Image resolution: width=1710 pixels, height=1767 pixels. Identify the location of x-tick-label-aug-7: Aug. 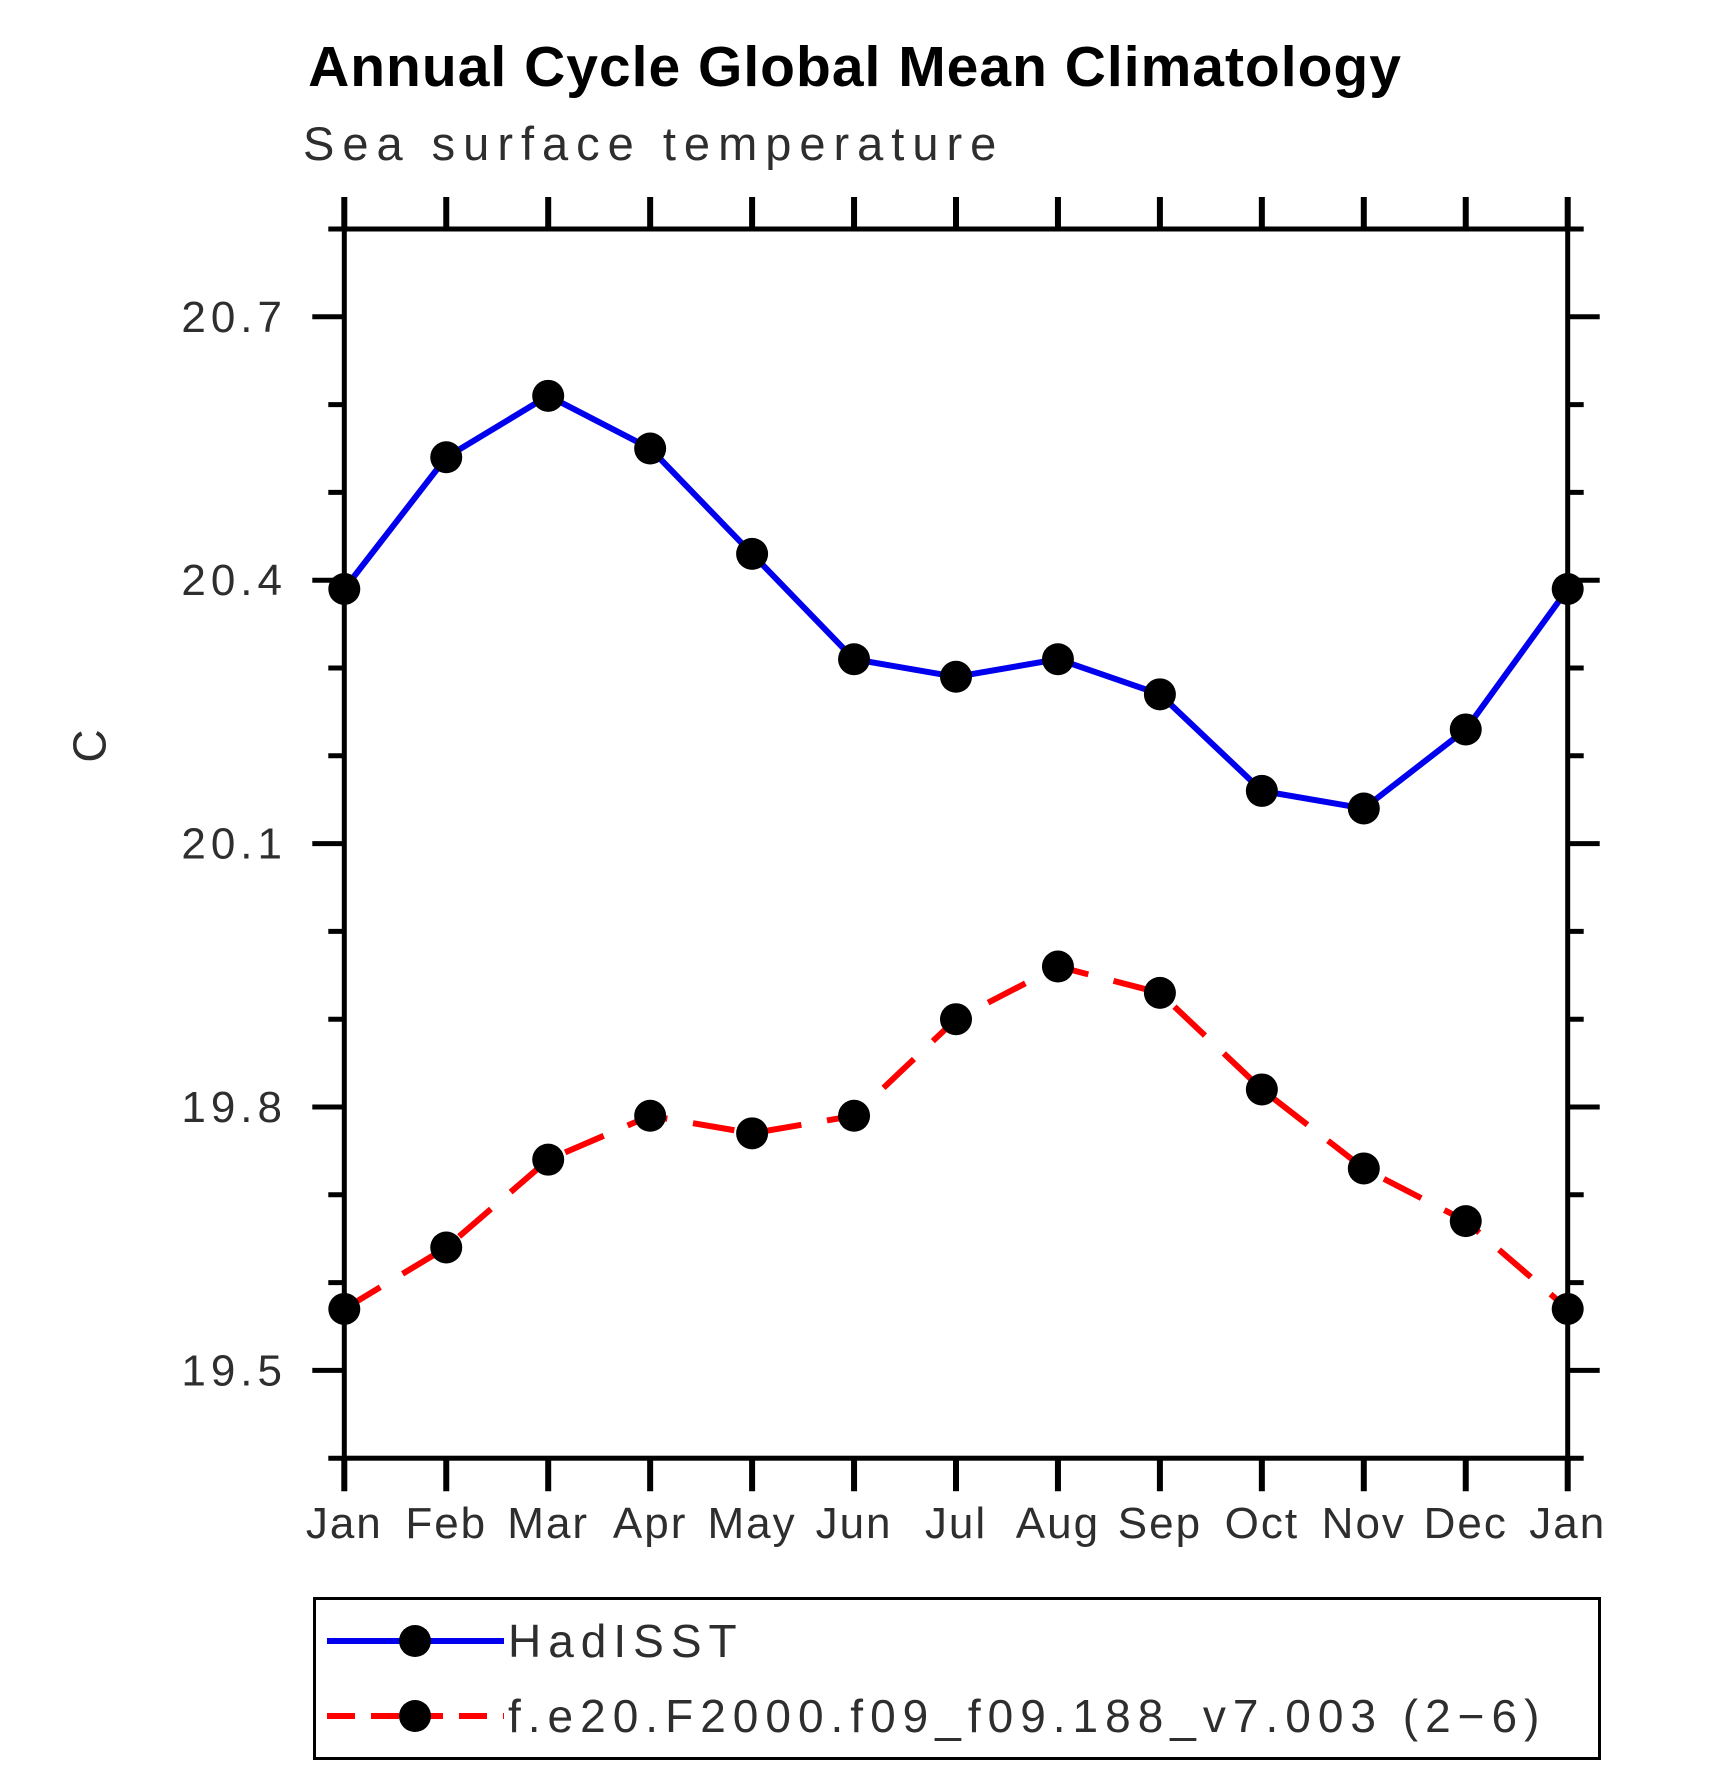
(1058, 1523).